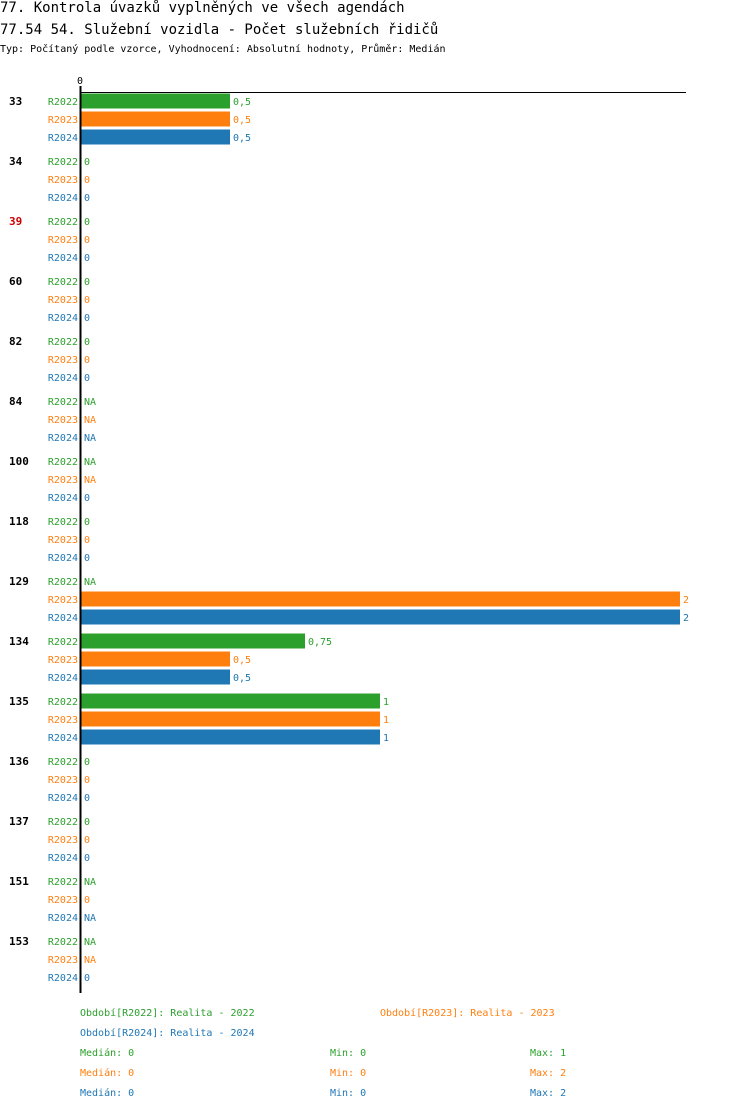  Describe the element at coordinates (167, 1033) in the screenshot. I see `legend-period-r2024: Období[R2024]: Realita - 2024` at that location.